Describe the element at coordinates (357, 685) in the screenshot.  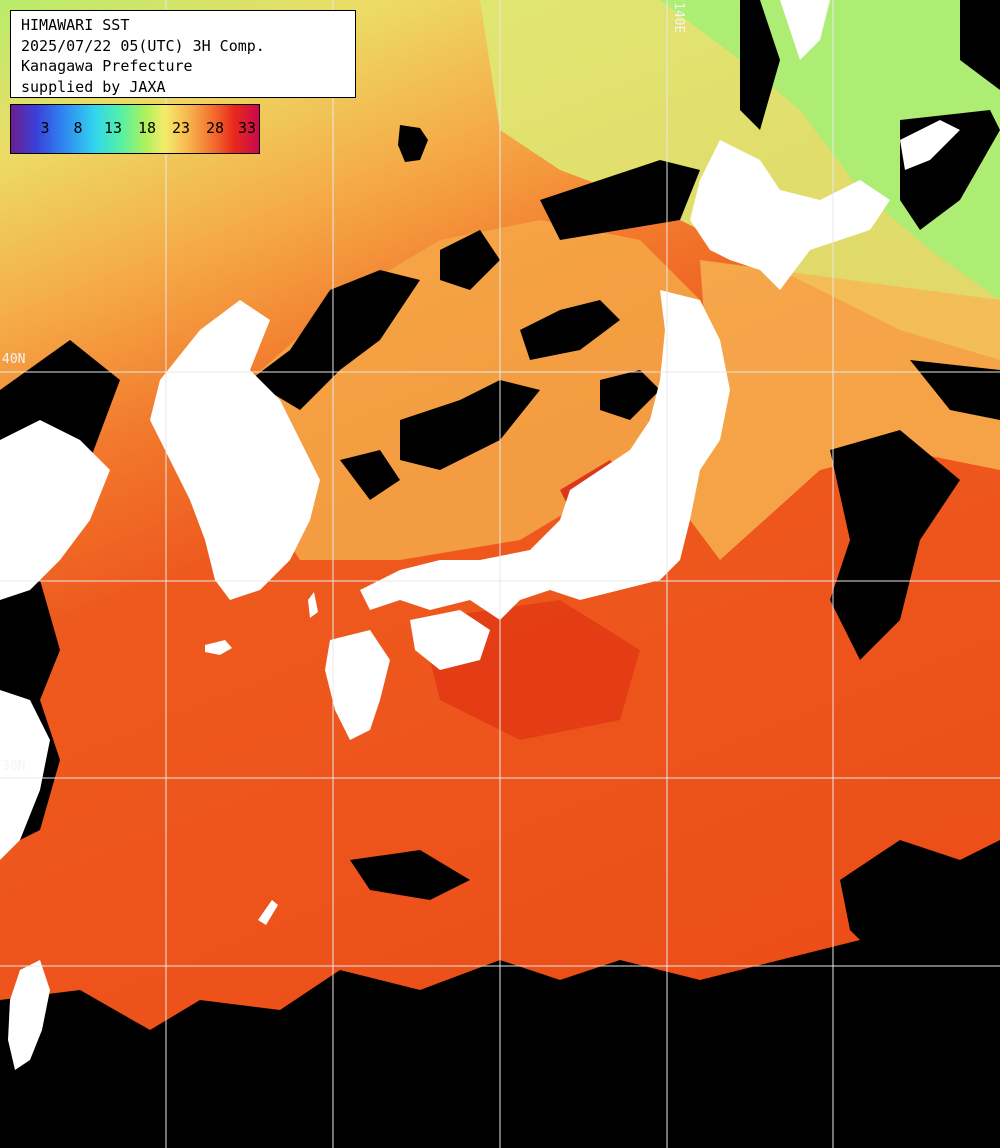
I see `land-kyushu` at that location.